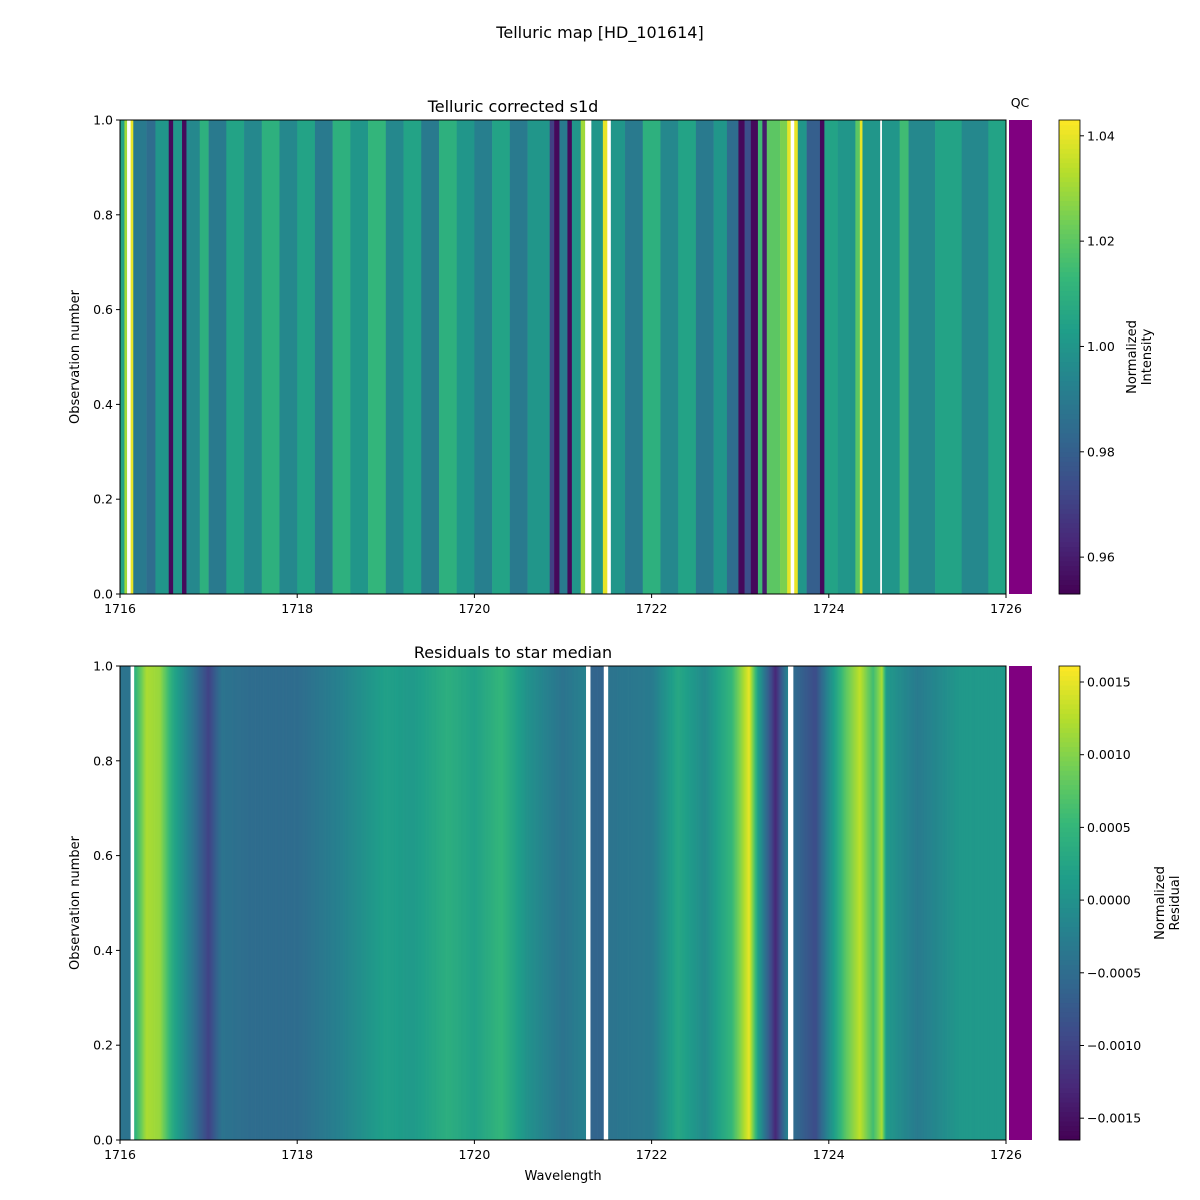 The height and width of the screenshot is (1200, 1200). What do you see at coordinates (1101, 135) in the screenshot?
I see `colorbar-tick-label: 1.04` at bounding box center [1101, 135].